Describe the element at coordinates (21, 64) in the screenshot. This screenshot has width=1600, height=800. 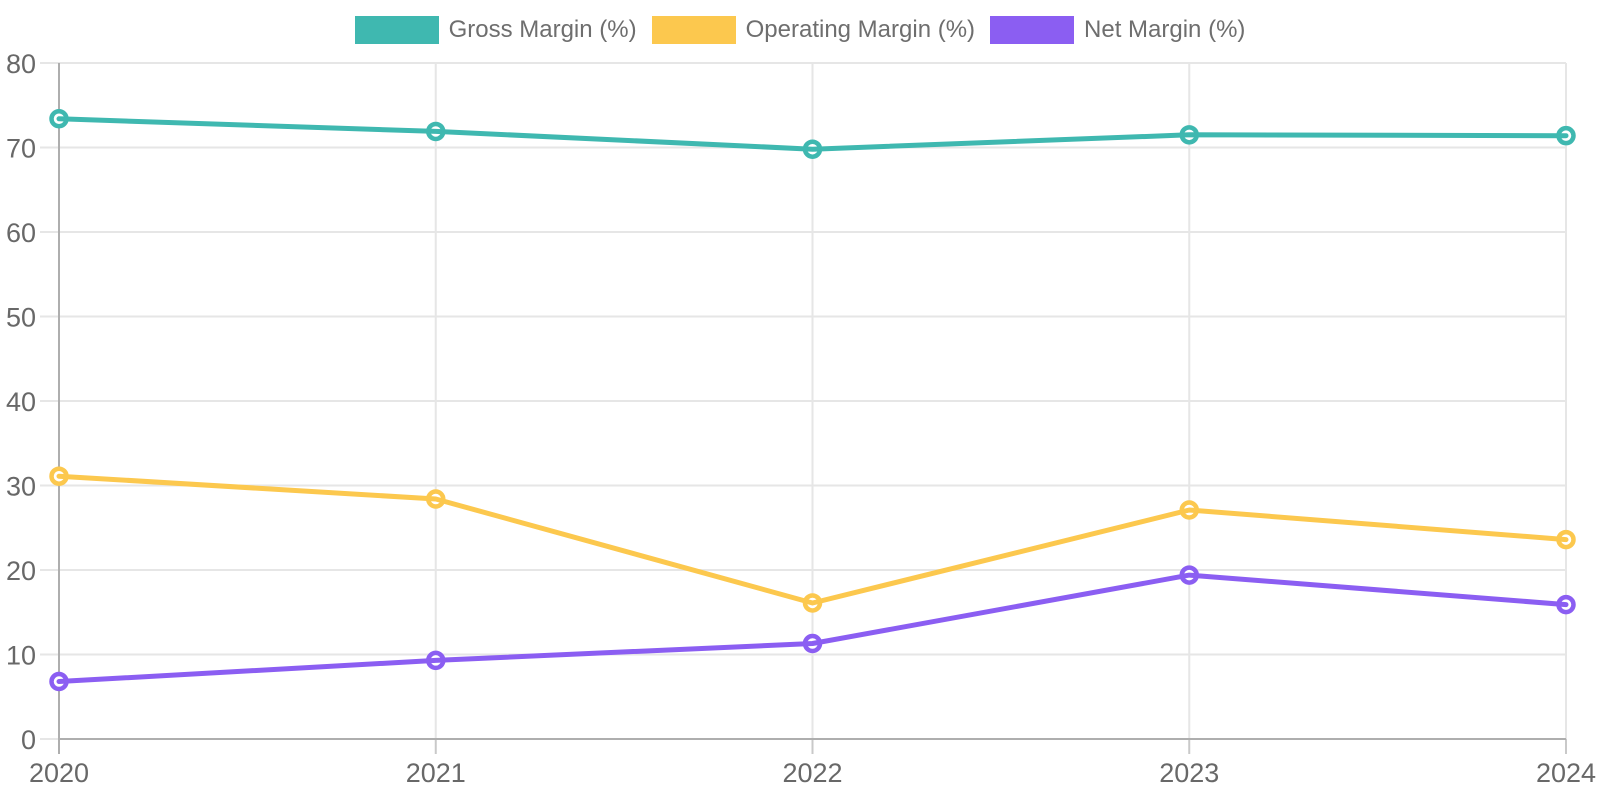
I see `y-tick-label: 80` at that location.